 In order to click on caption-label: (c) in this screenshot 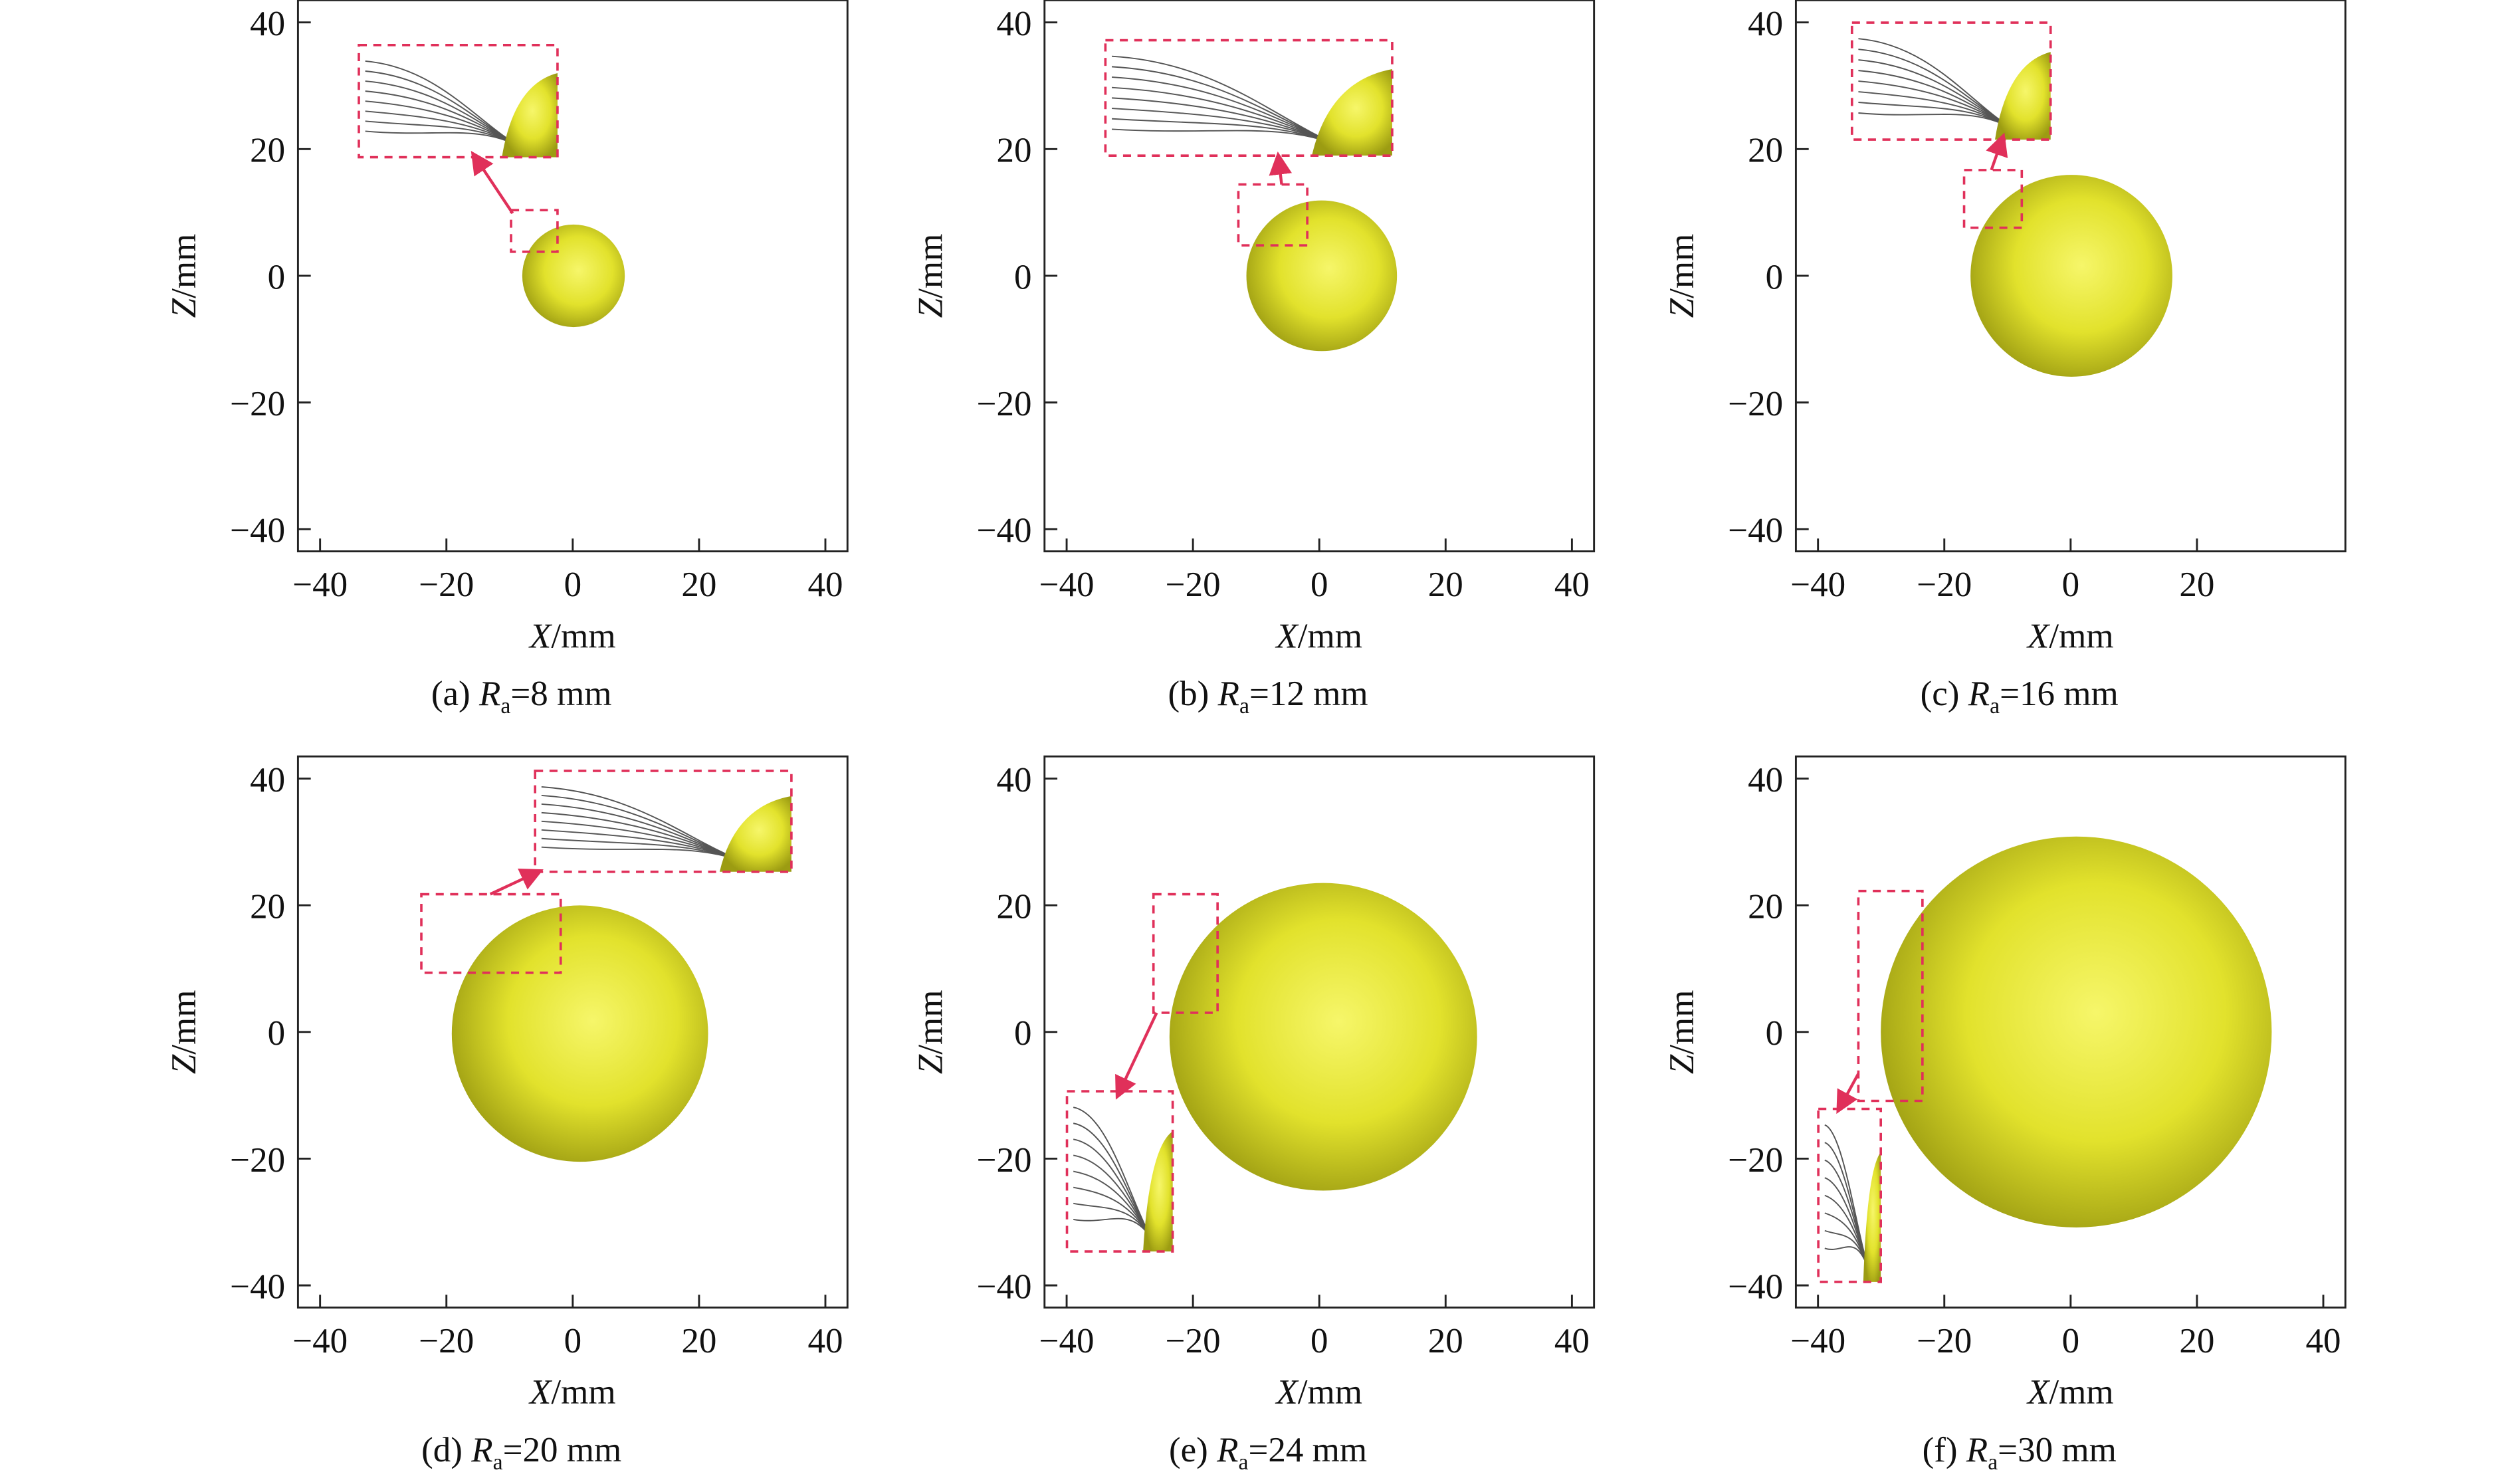, I will do `click(1944, 694)`.